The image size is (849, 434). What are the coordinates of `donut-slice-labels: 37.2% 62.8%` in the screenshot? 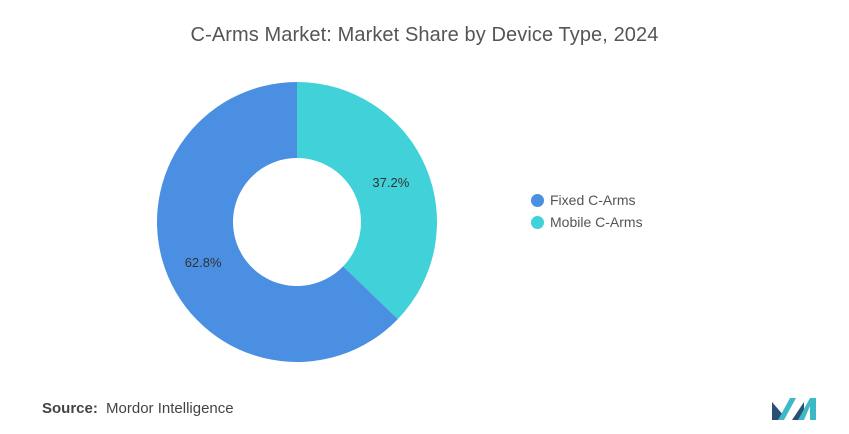 It's located at (297, 222).